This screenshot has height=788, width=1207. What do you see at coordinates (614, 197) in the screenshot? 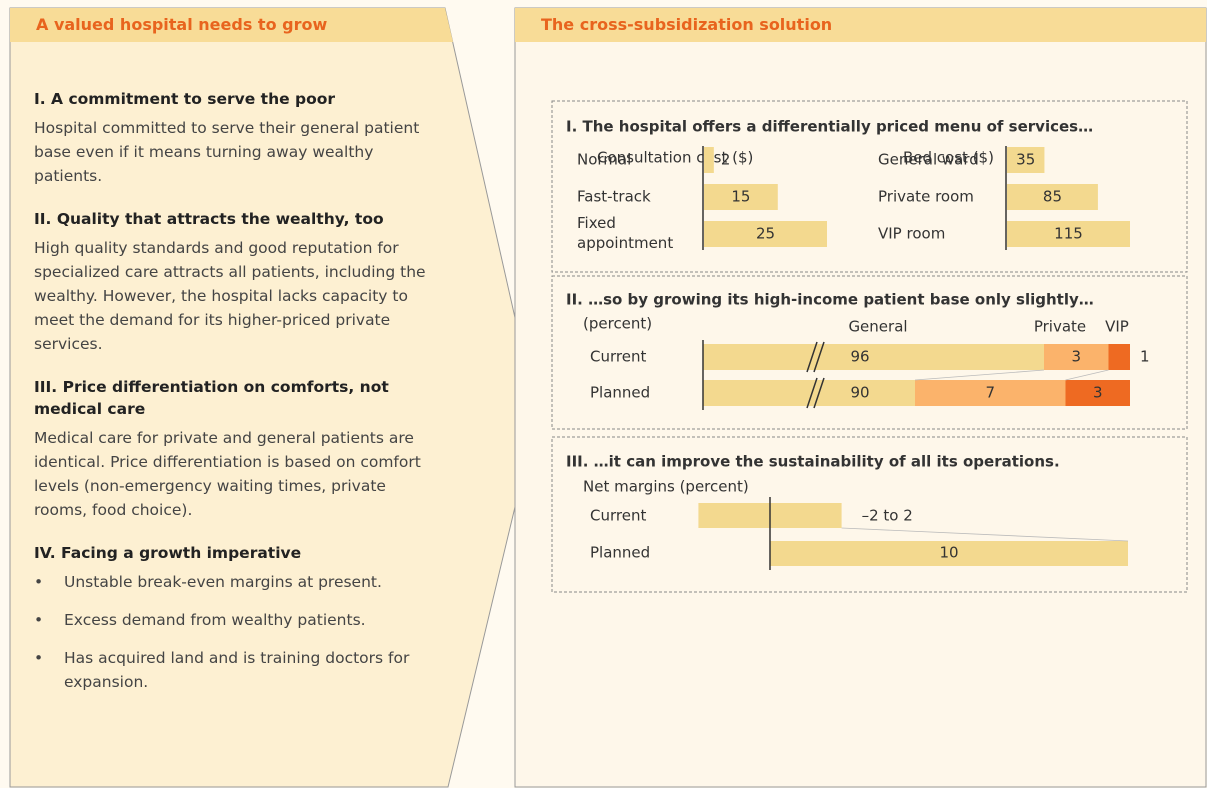
I see `row-label: Fast-track` at bounding box center [614, 197].